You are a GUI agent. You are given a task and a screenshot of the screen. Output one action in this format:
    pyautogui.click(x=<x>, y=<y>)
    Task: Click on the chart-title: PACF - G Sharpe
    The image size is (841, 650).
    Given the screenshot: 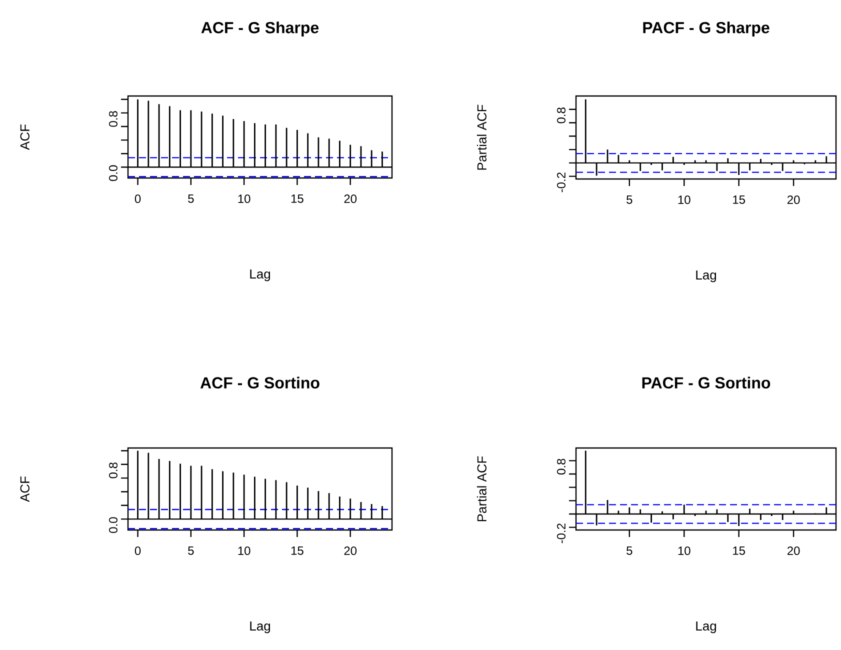 What is the action you would take?
    pyautogui.click(x=706, y=29)
    